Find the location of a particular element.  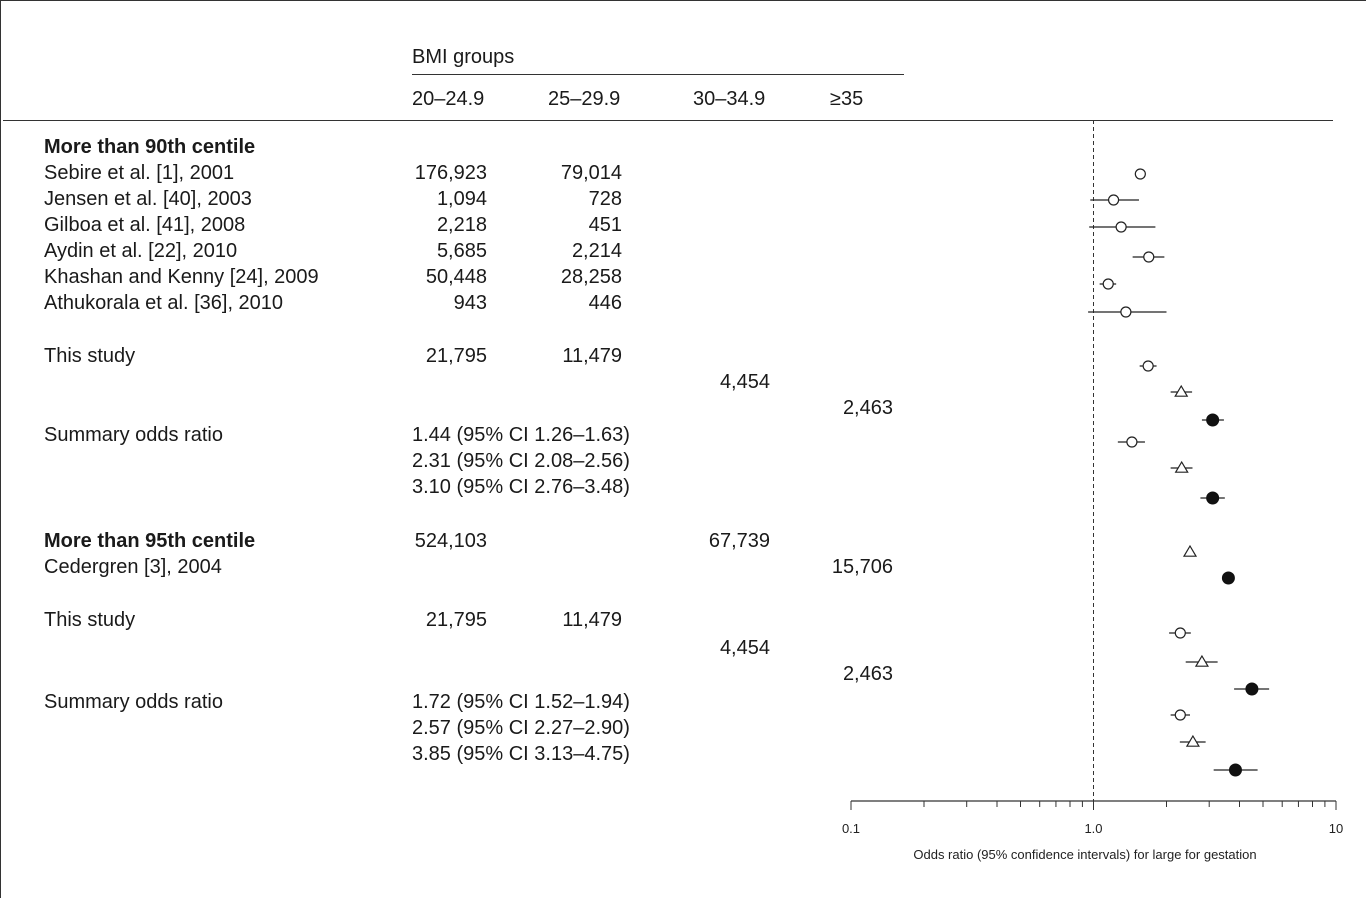

value-cell: 446 is located at coordinates (605, 303).